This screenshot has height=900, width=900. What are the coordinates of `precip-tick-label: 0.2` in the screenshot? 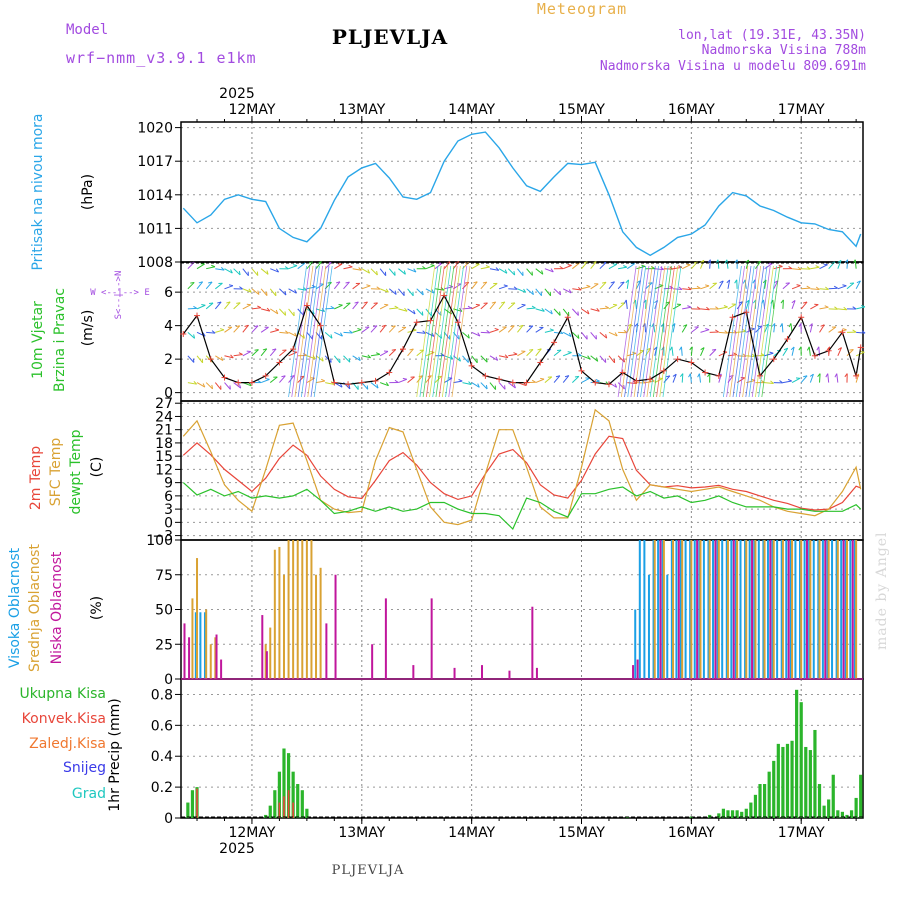 It's located at (162, 788).